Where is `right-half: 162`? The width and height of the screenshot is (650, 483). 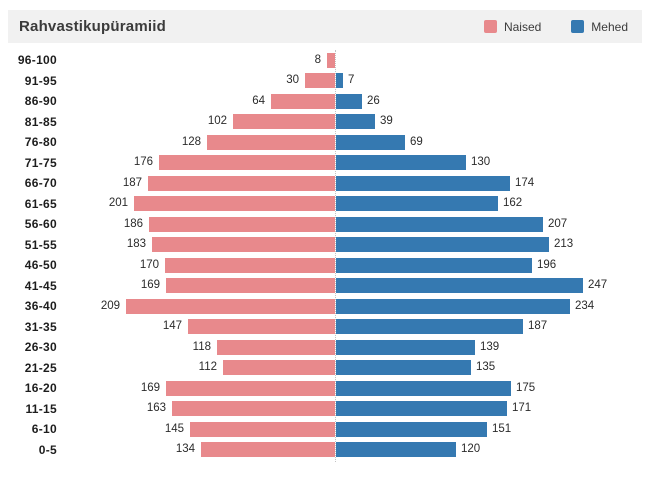
right-half: 162 is located at coordinates (492, 204).